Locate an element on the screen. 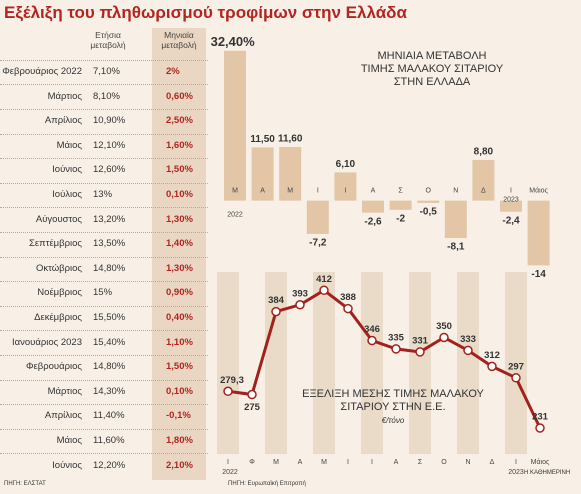 This screenshot has height=494, width=581. annual-change: 12,60% is located at coordinates (109, 170).